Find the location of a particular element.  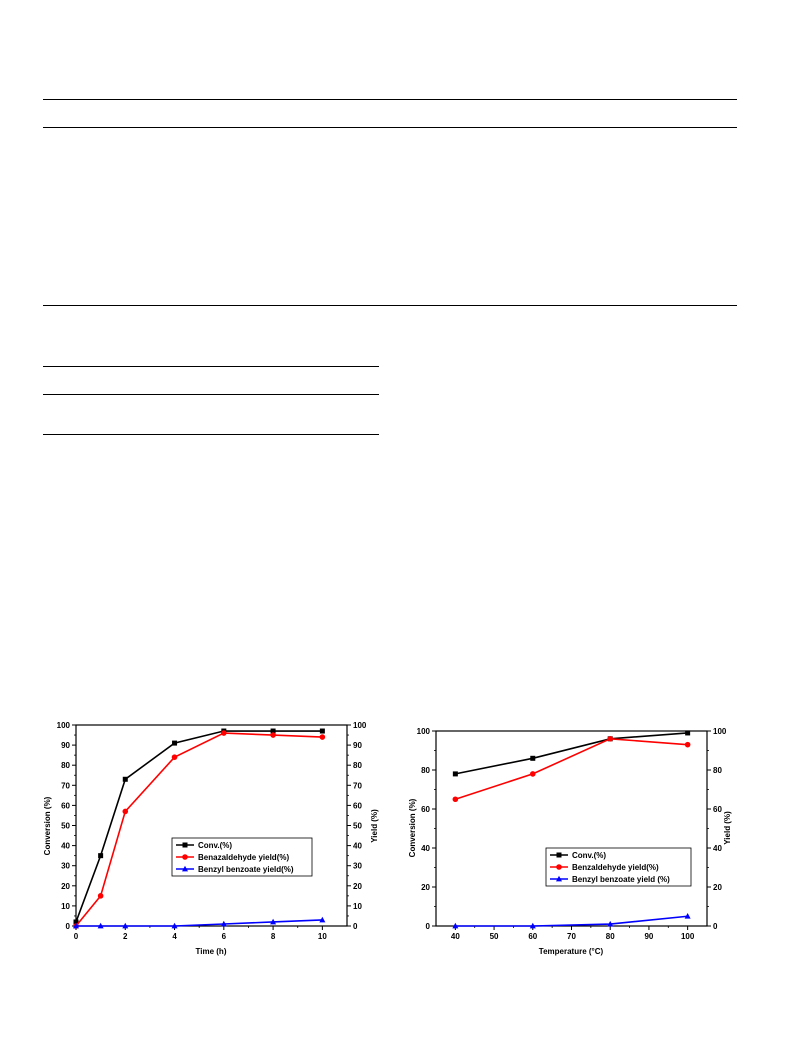

y2-tick-label: 90 is located at coordinates (357, 745).